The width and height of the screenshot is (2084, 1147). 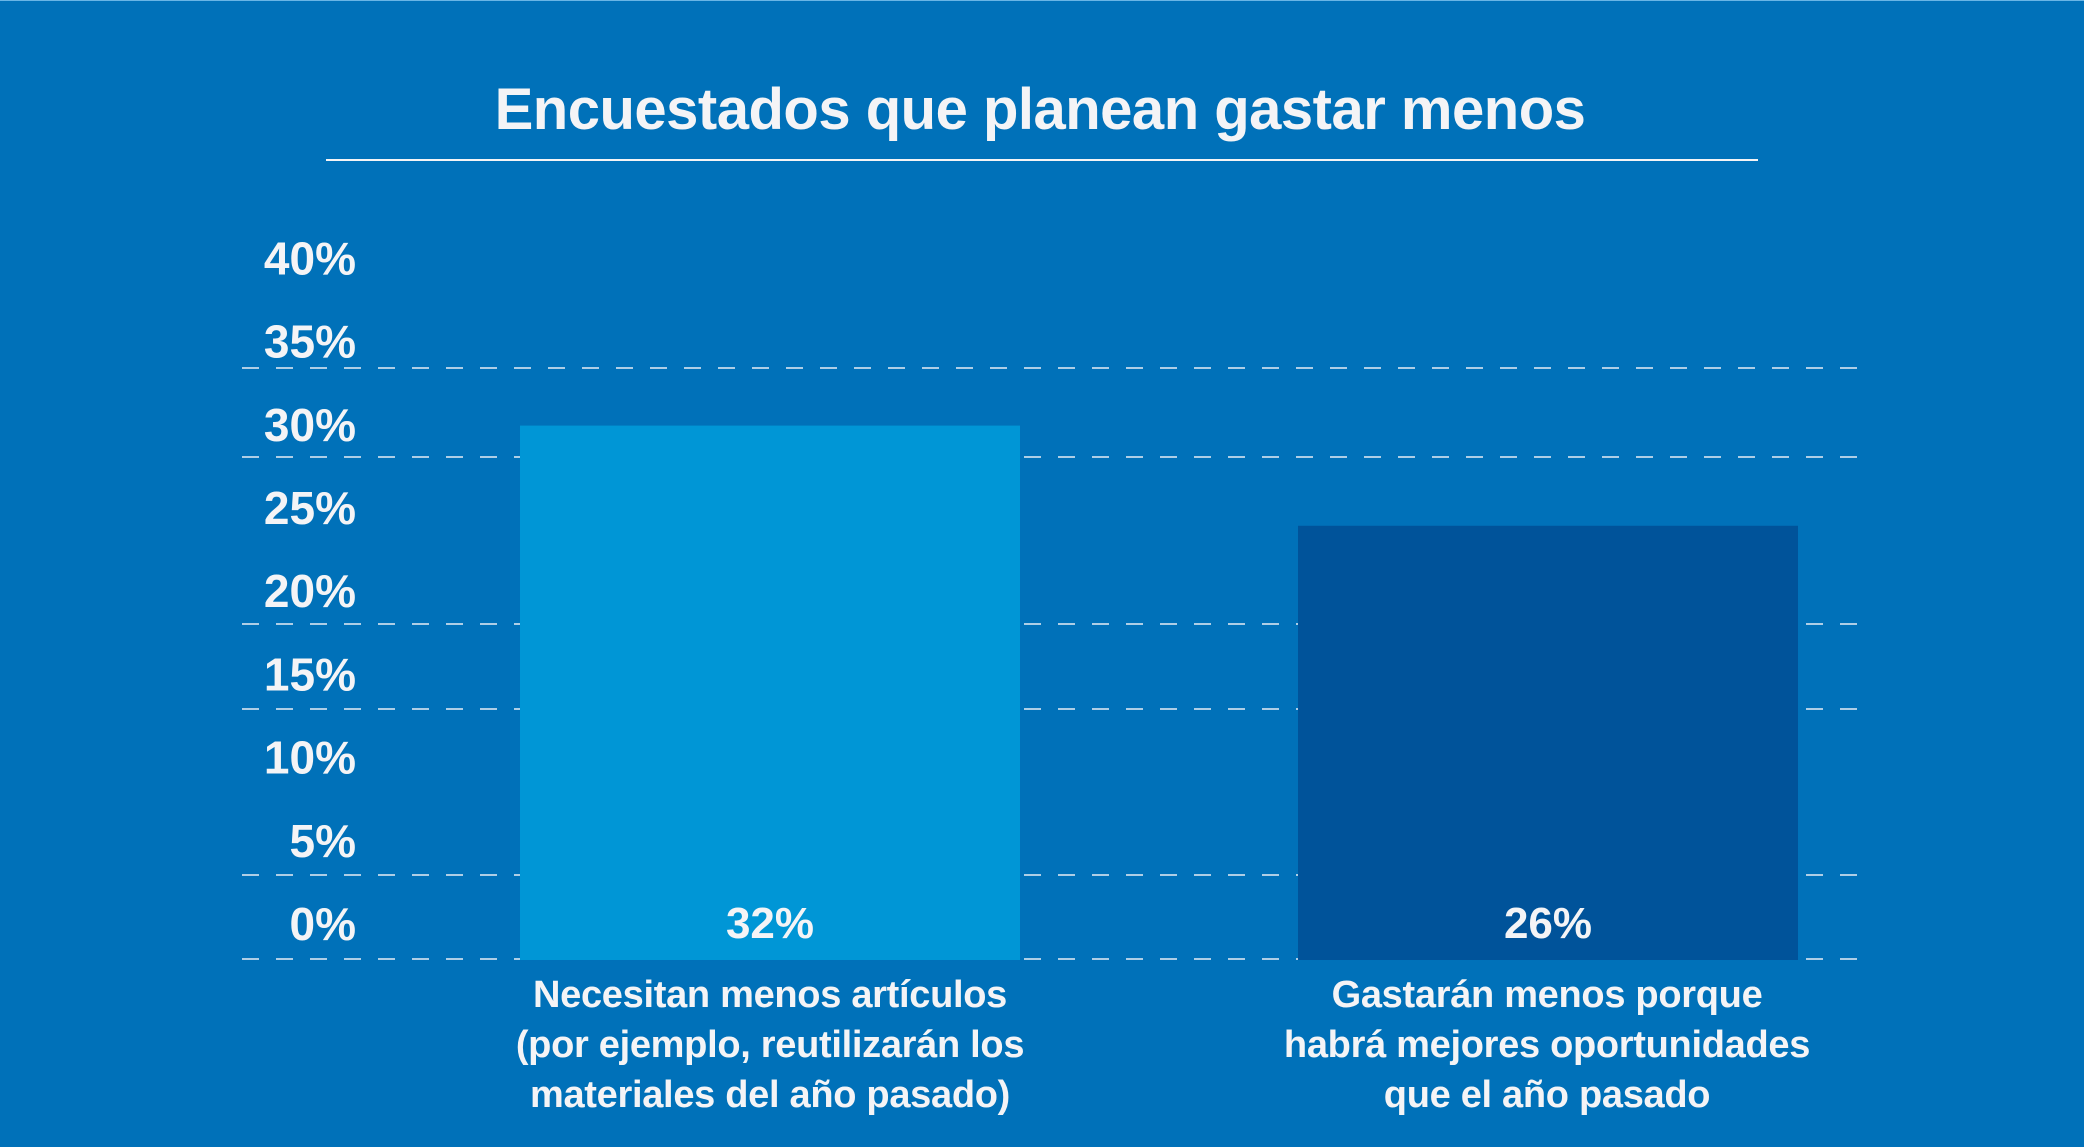 What do you see at coordinates (1547, 1095) in the screenshot?
I see `category-label-1-line-2: que el año pasado` at bounding box center [1547, 1095].